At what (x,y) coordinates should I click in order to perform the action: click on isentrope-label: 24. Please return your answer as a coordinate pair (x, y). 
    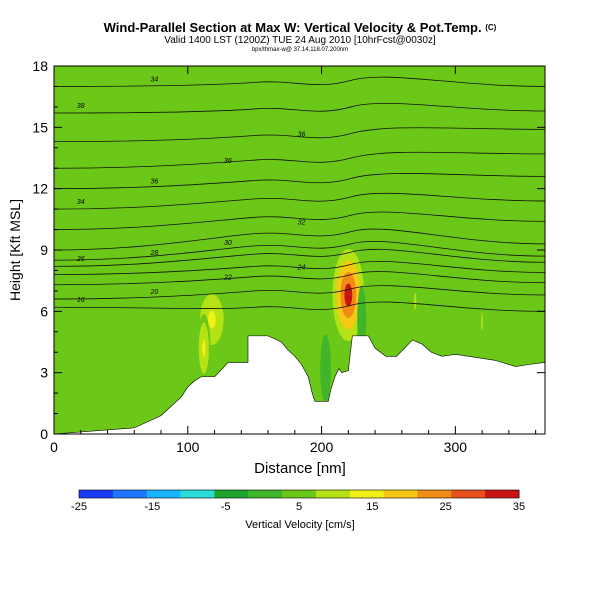
    Looking at the image, I should click on (301, 267).